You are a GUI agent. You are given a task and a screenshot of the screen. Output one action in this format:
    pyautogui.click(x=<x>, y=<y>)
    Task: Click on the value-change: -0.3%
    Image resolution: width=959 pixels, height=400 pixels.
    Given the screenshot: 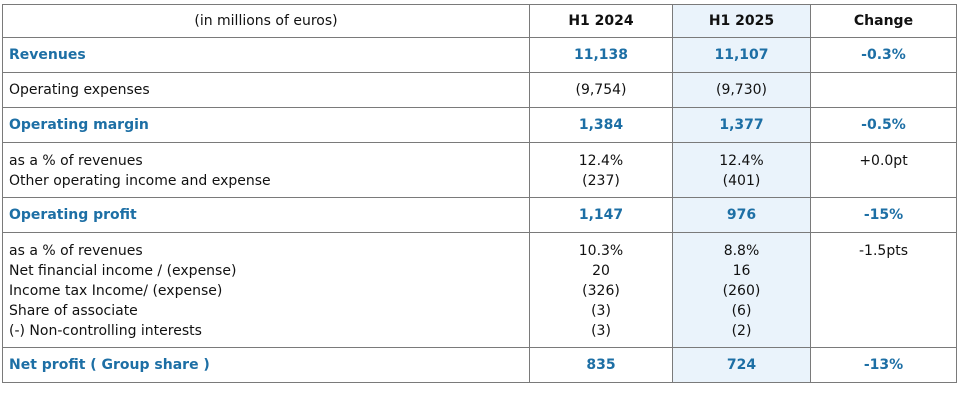 What is the action you would take?
    pyautogui.click(x=883, y=55)
    